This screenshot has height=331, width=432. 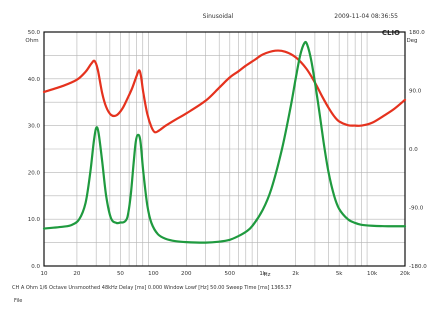 I want to click on x-tick-label: 10k, so click(x=372, y=274).